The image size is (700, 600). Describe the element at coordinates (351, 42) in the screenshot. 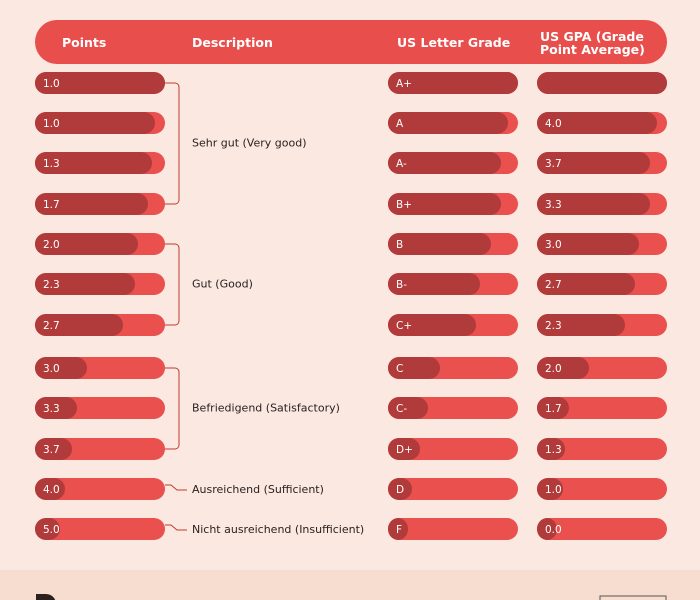

I see `header-bar` at that location.